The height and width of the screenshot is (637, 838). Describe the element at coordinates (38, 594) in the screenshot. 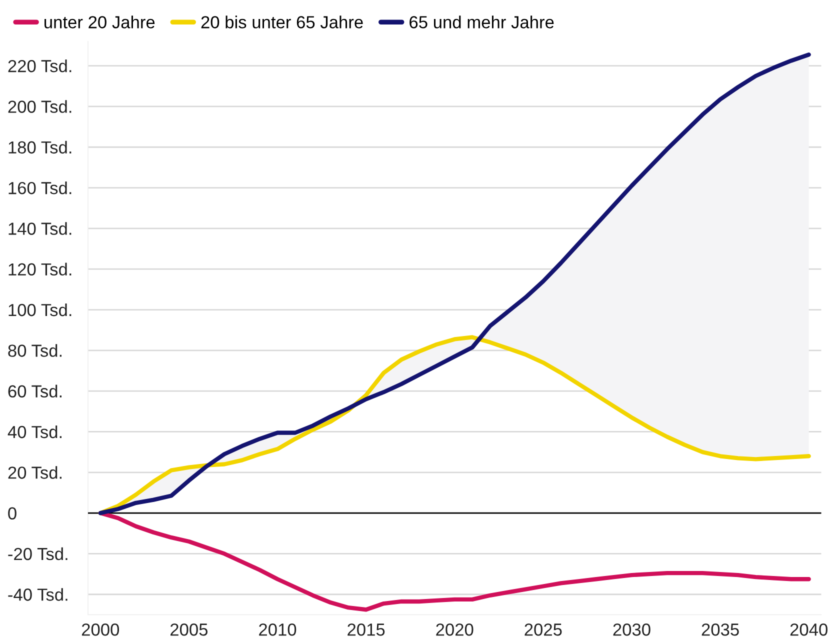

I see `y-tick-label: -40 Tsd.` at that location.